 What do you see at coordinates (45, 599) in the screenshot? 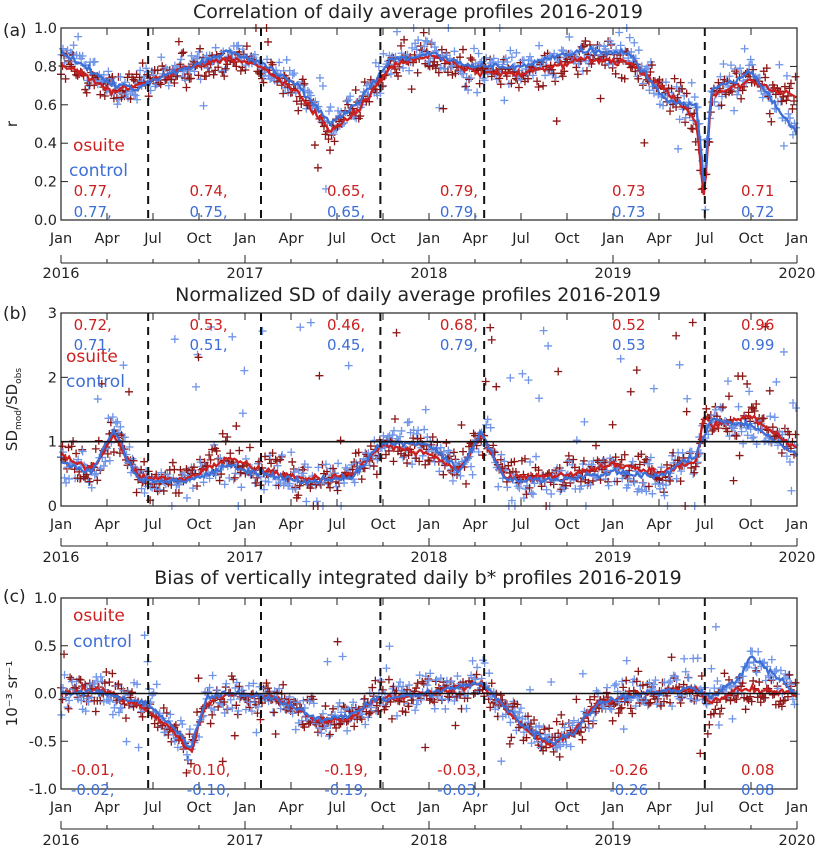
I see `y-tick-label: 1.0` at bounding box center [45, 599].